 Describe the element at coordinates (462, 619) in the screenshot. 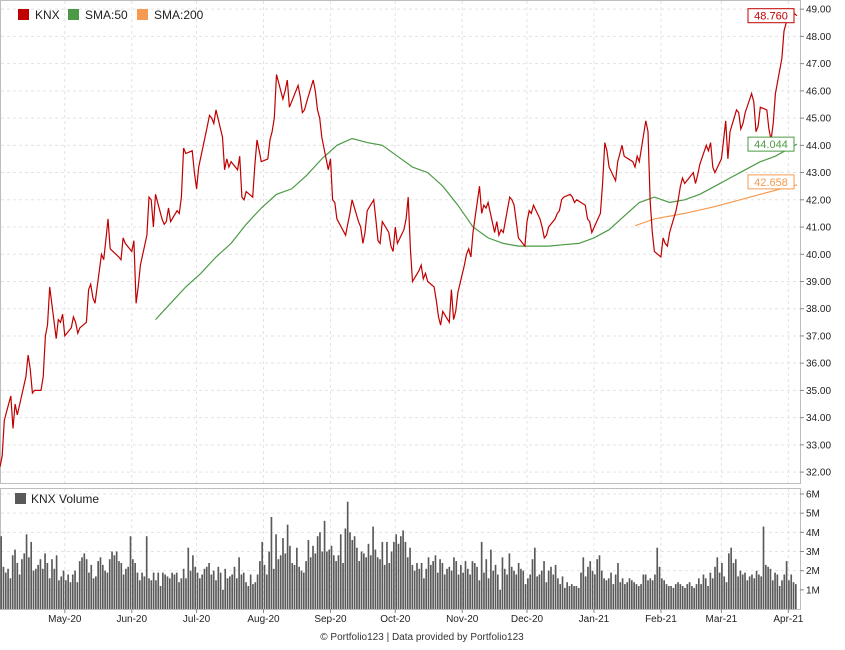

I see `x-tick-label: Nov-20` at that location.